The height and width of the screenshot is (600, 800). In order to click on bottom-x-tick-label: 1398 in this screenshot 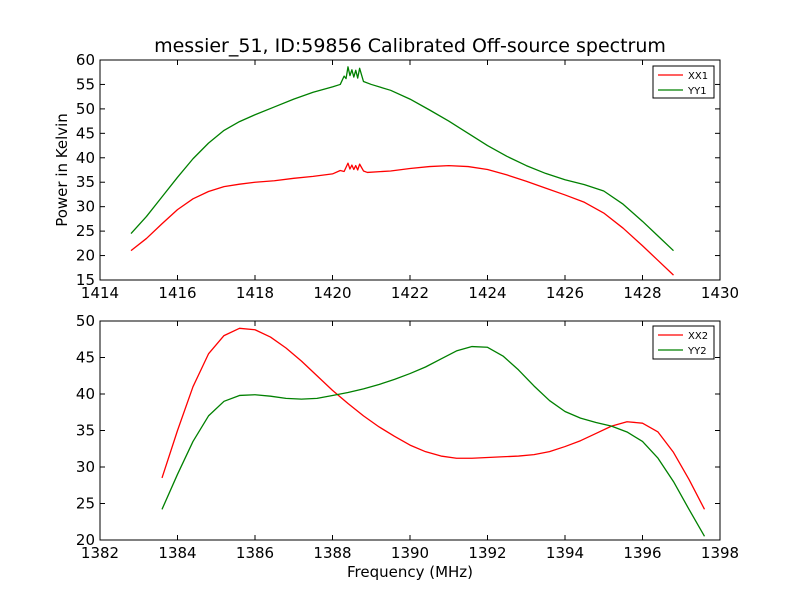, I will do `click(720, 553)`.